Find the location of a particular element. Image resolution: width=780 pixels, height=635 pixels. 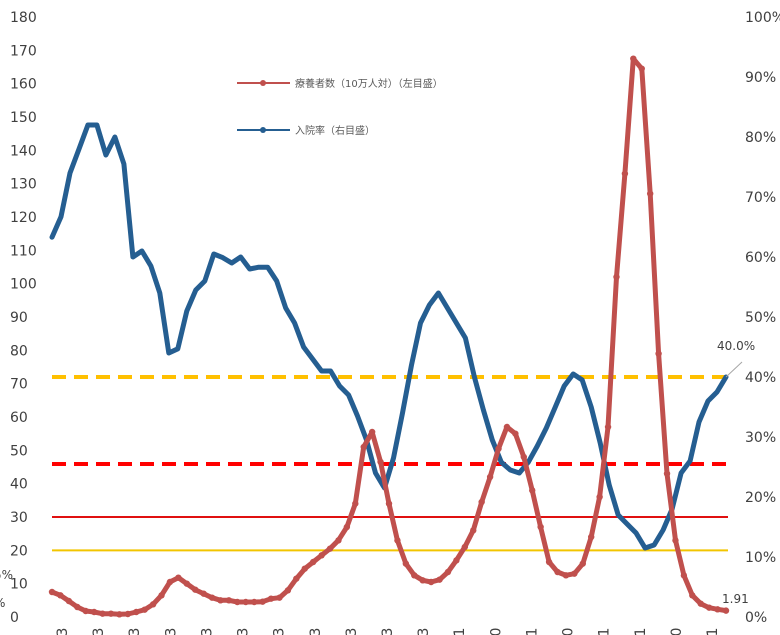

right-axis-tick-label: 100% is located at coordinates (762, 18).